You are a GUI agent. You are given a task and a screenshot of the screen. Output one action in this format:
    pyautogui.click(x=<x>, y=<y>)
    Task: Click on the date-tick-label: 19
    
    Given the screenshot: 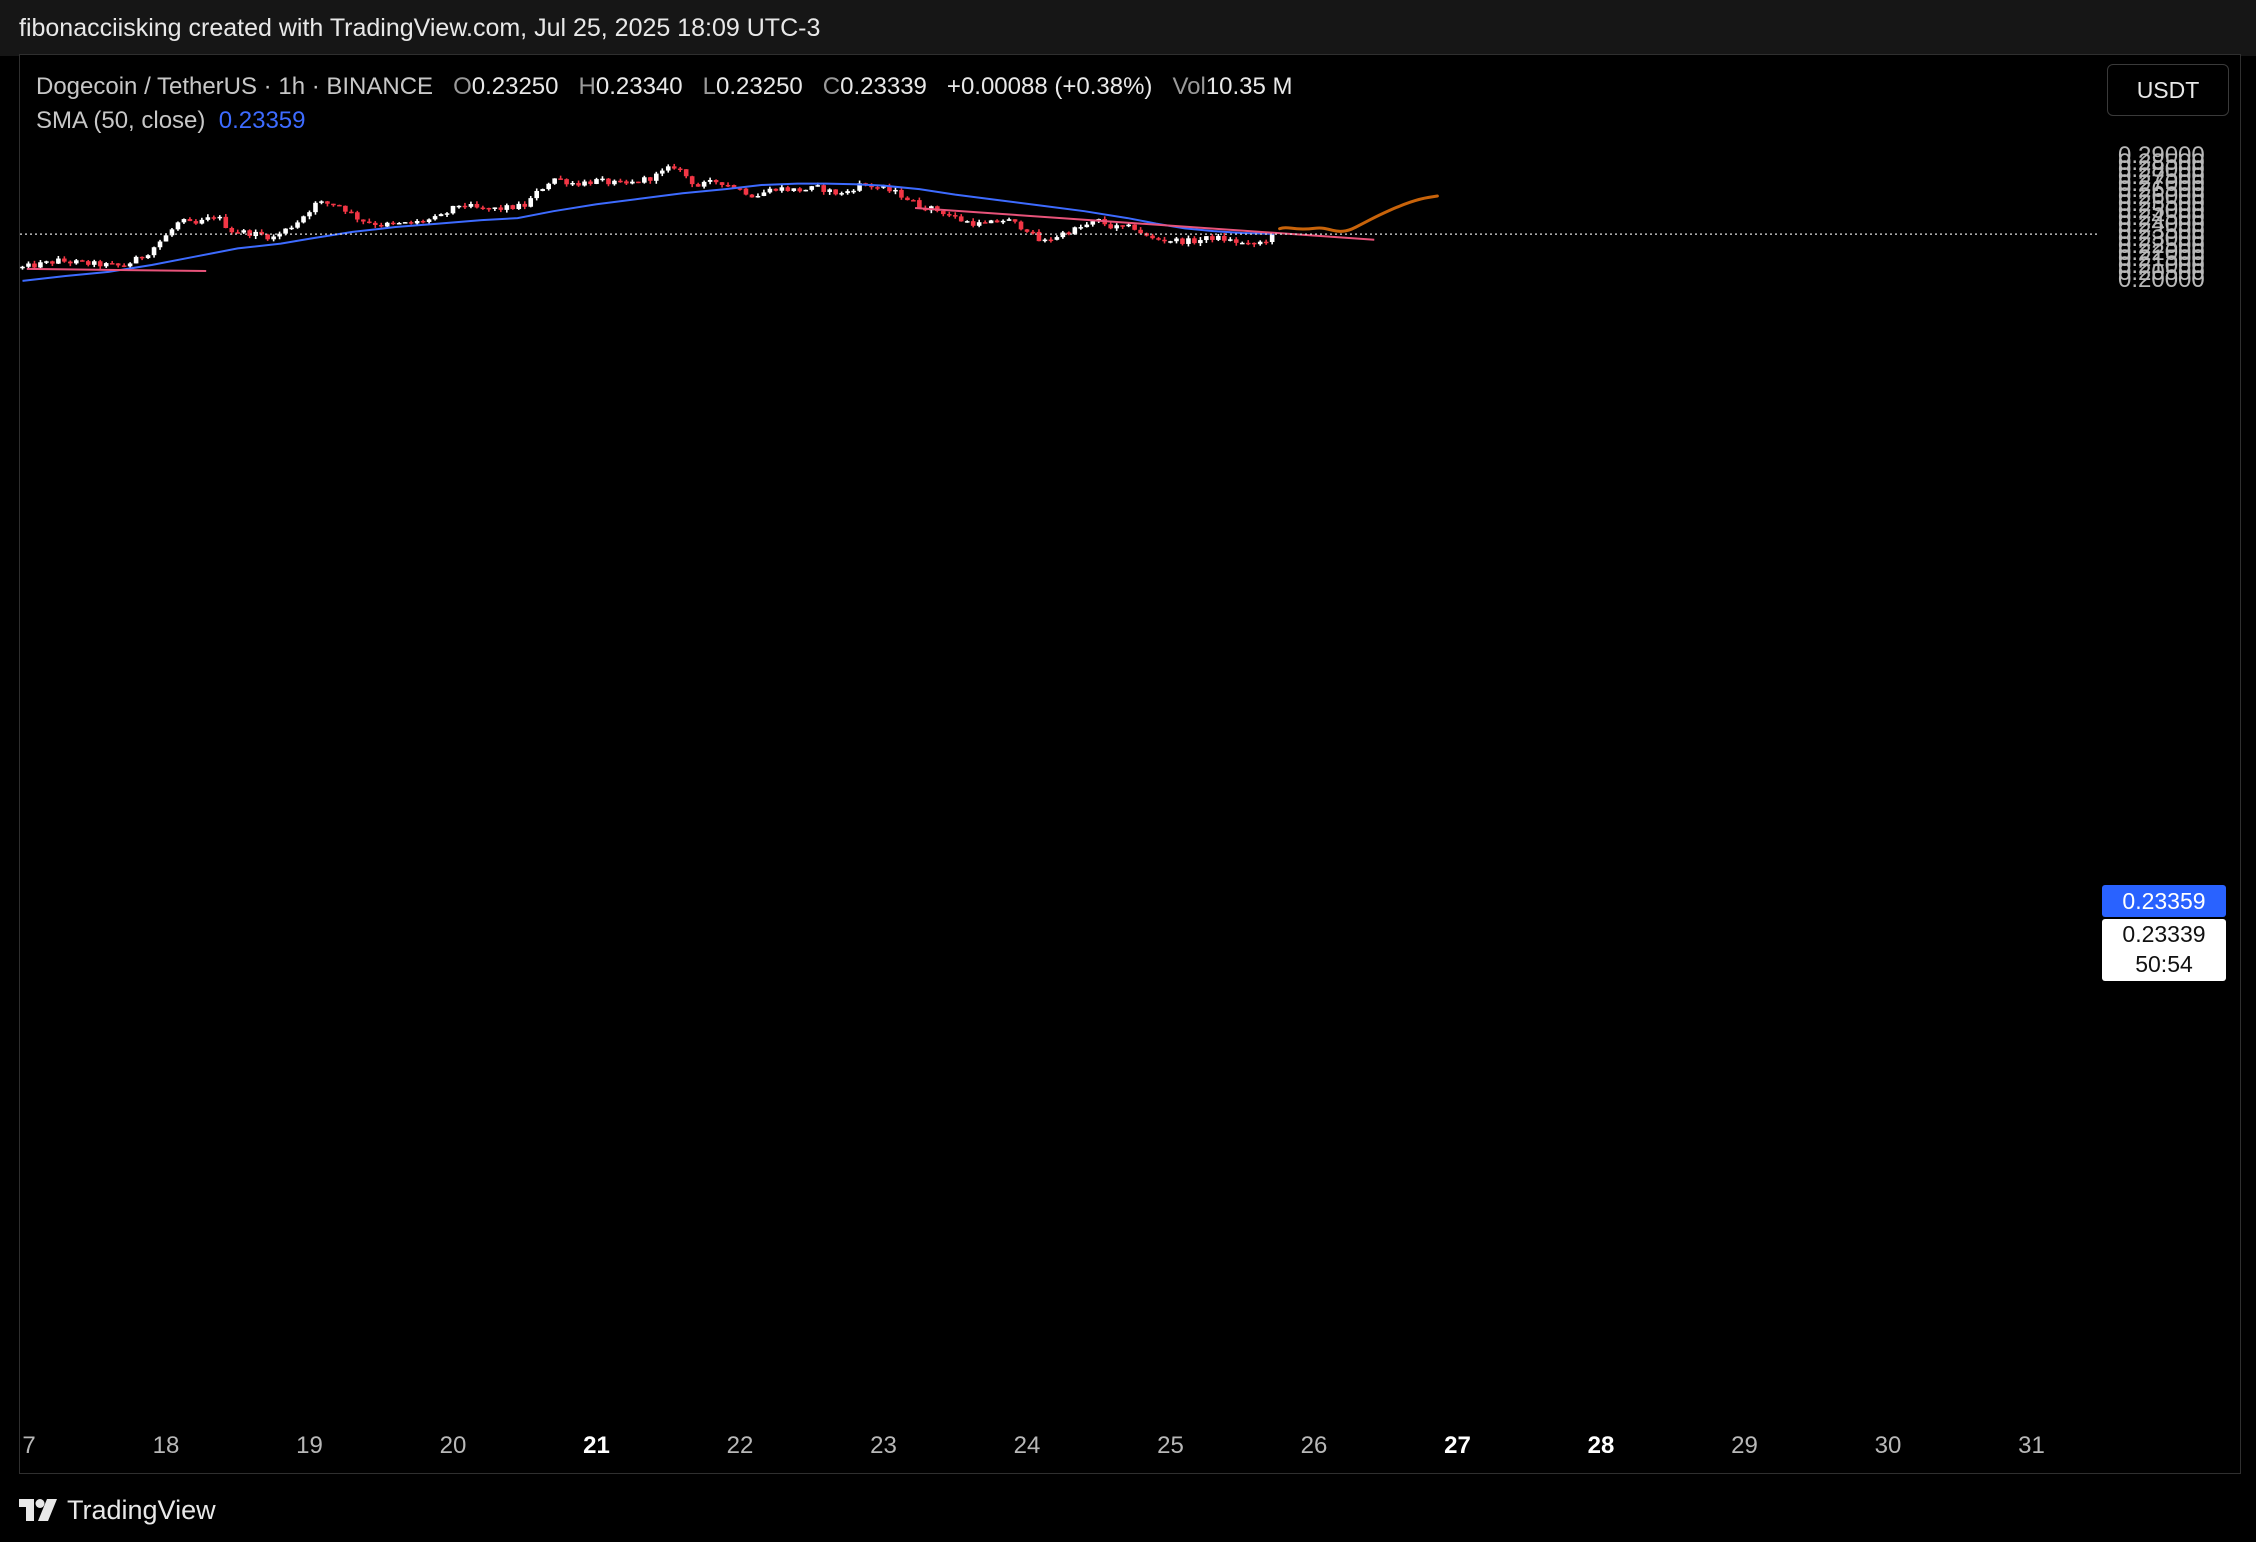 What is the action you would take?
    pyautogui.click(x=309, y=1445)
    